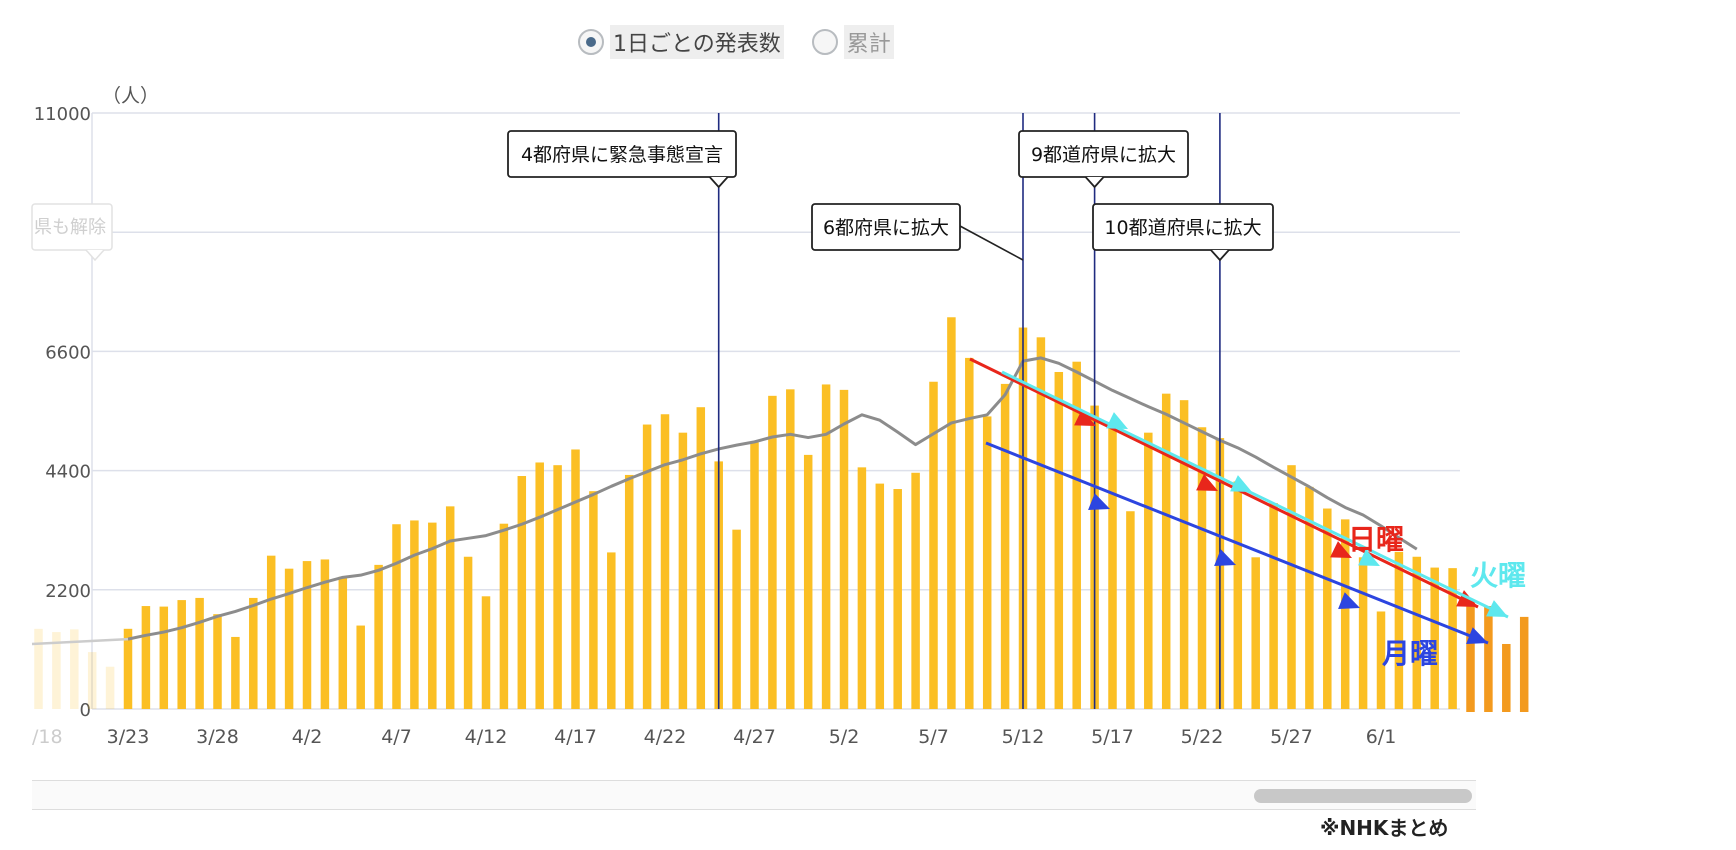  Describe the element at coordinates (1291, 737) in the screenshot. I see `x-tick-label: 5/27` at that location.